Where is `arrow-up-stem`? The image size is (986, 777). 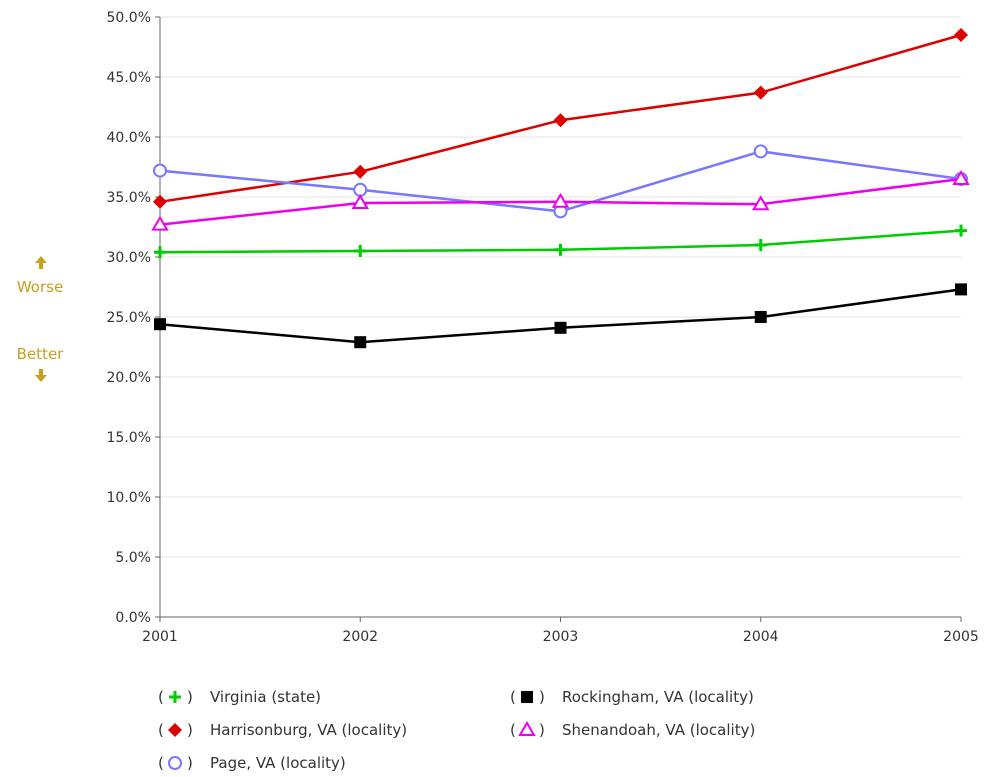
arrow-up-stem is located at coordinates (41, 266).